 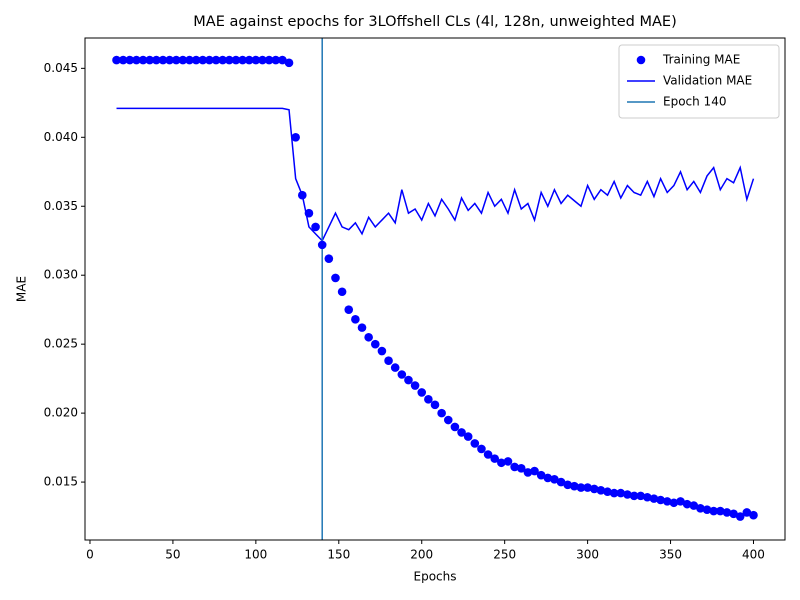 What do you see at coordinates (90, 555) in the screenshot?
I see `x-tick-label: 0` at bounding box center [90, 555].